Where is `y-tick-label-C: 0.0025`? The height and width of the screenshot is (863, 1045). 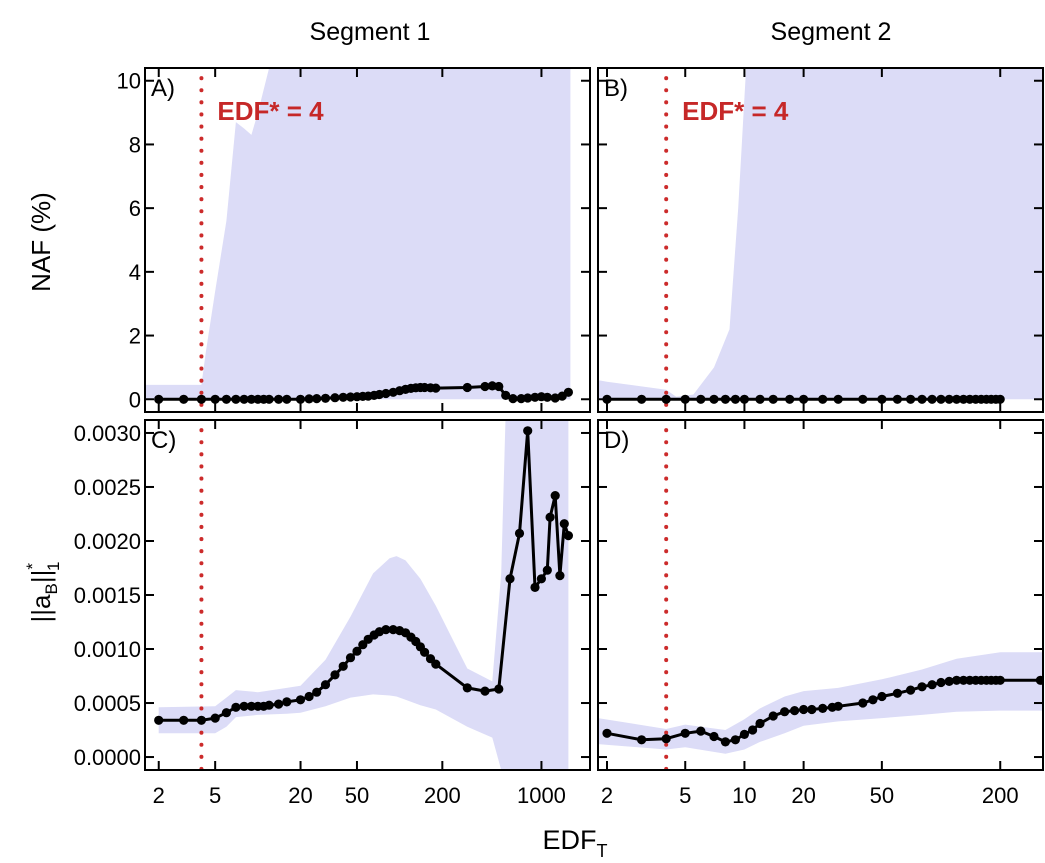 y-tick-label-C: 0.0025 is located at coordinates (107, 487).